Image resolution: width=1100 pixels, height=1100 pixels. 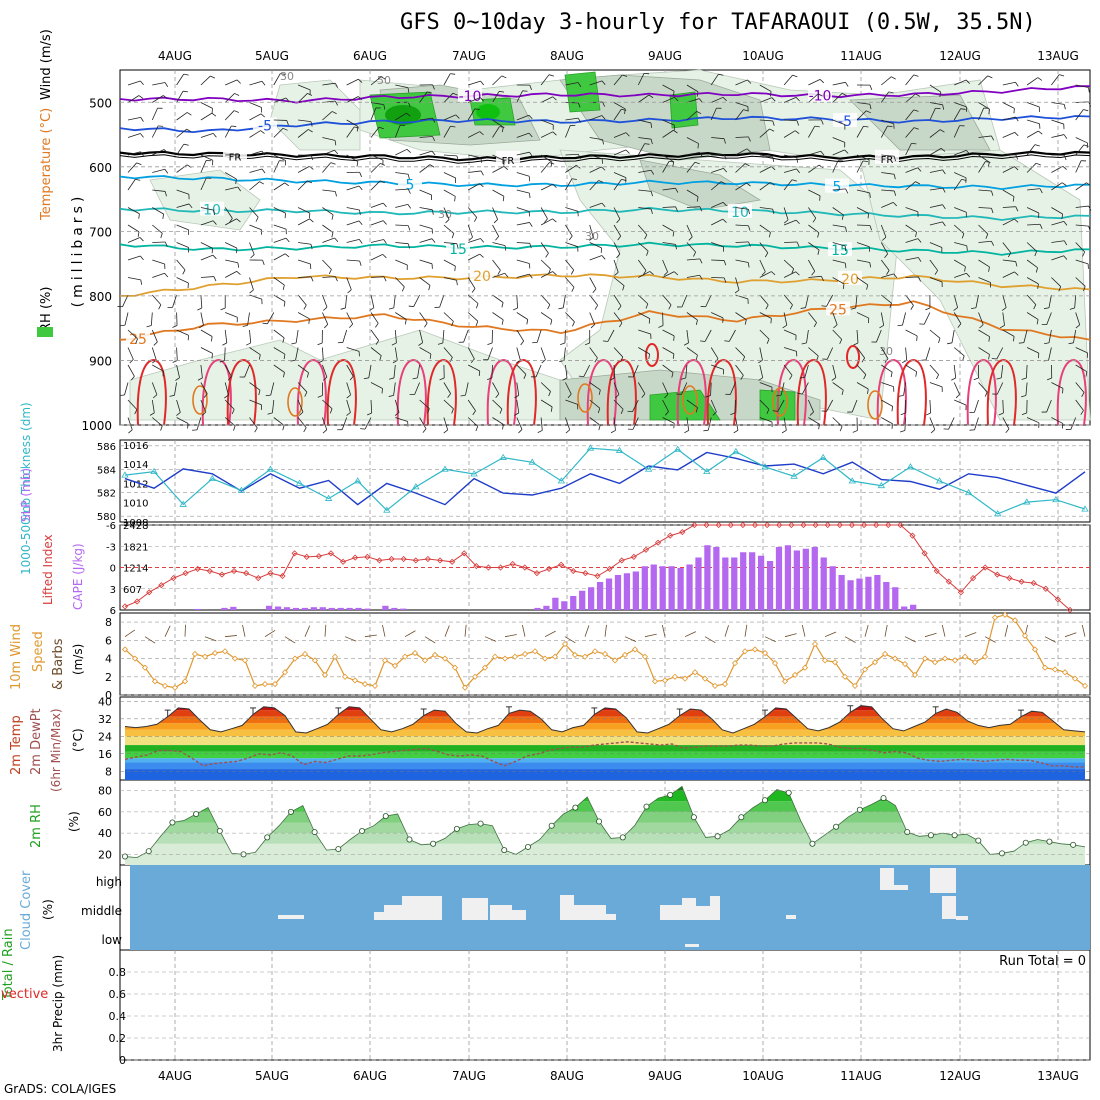 I want to click on cloud-bar, so click(x=887, y=879).